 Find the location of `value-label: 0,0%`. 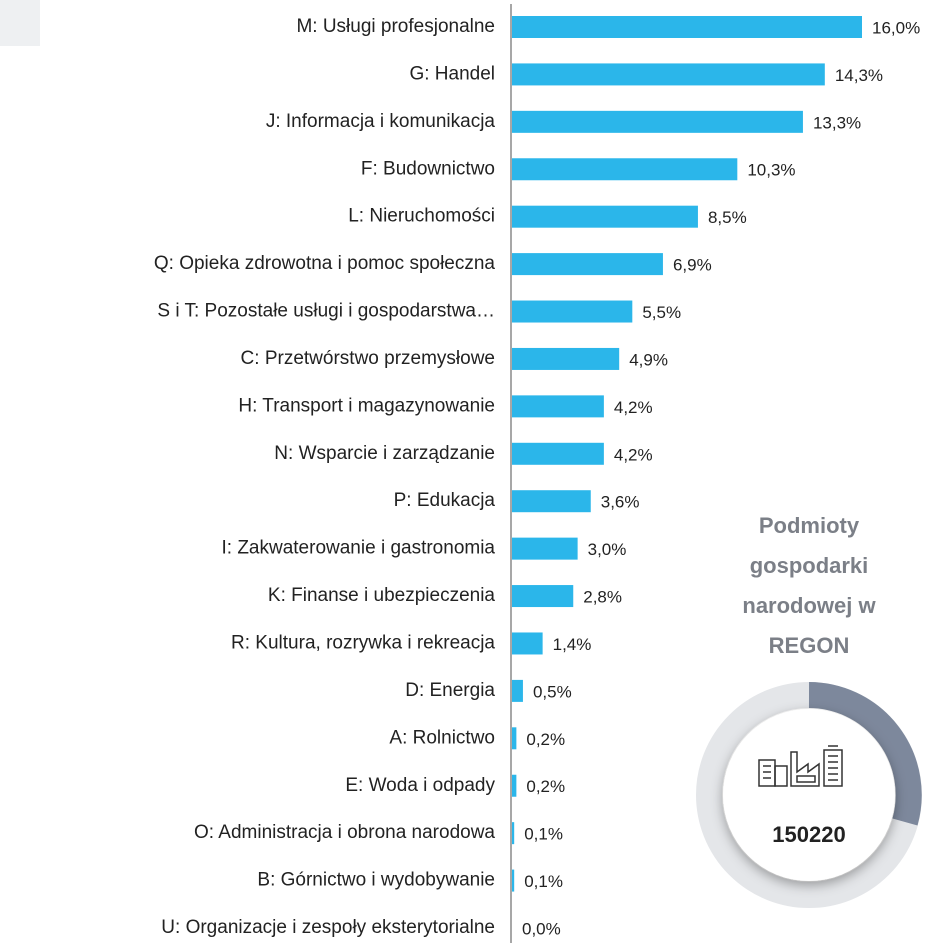

value-label: 0,0% is located at coordinates (541, 928).